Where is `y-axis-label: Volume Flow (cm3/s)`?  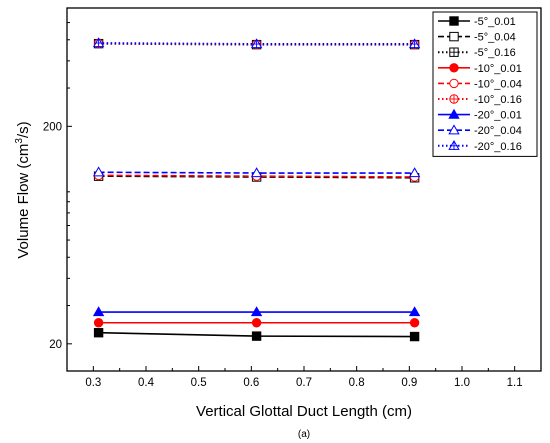 y-axis-label: Volume Flow (cm3/s) is located at coordinates (23, 189).